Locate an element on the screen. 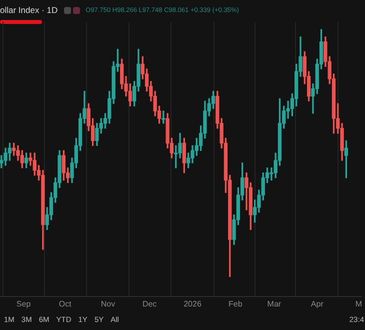 Image resolution: width=365 pixels, height=330 pixels. x-tick-label: 2026 is located at coordinates (193, 303).